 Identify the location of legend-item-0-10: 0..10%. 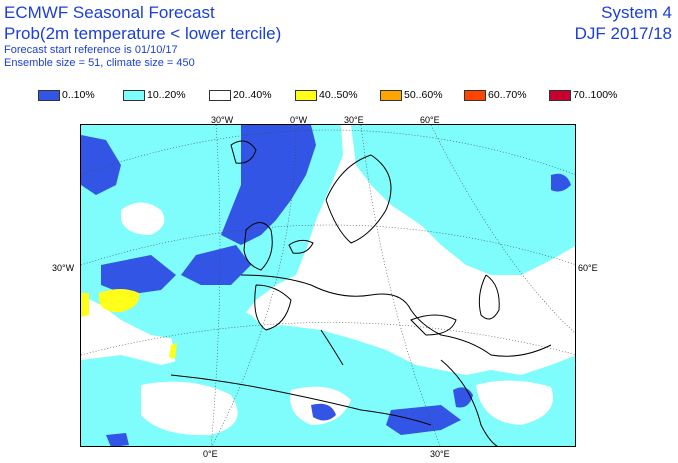
(66, 95).